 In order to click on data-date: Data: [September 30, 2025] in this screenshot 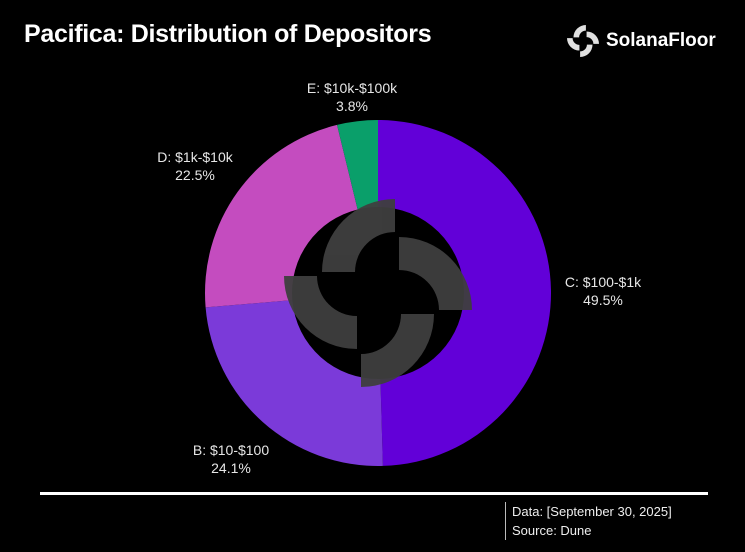, I will do `click(592, 511)`.